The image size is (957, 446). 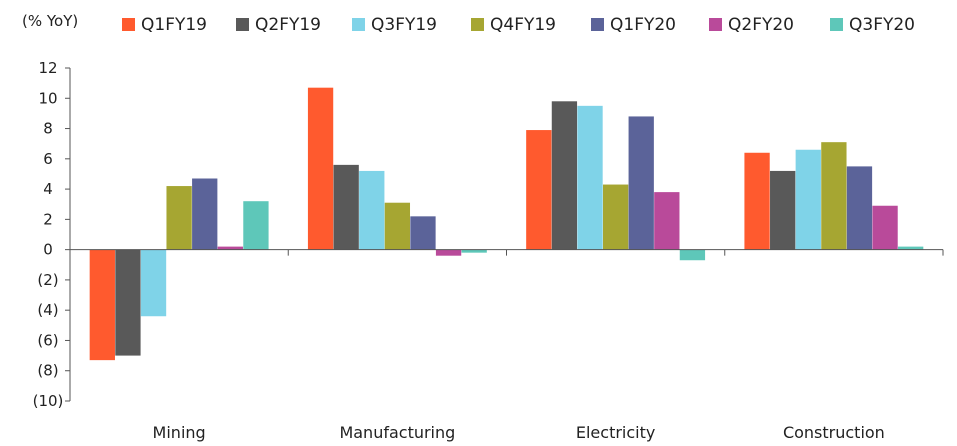 I want to click on bar-manufacturing-q4fy19, so click(x=397, y=226).